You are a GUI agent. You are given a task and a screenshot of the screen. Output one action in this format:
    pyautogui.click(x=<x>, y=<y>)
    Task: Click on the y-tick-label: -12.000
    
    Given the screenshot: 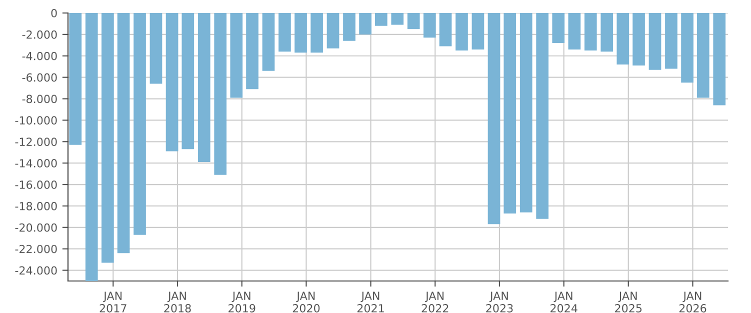 What is the action you would take?
    pyautogui.click(x=36, y=142)
    